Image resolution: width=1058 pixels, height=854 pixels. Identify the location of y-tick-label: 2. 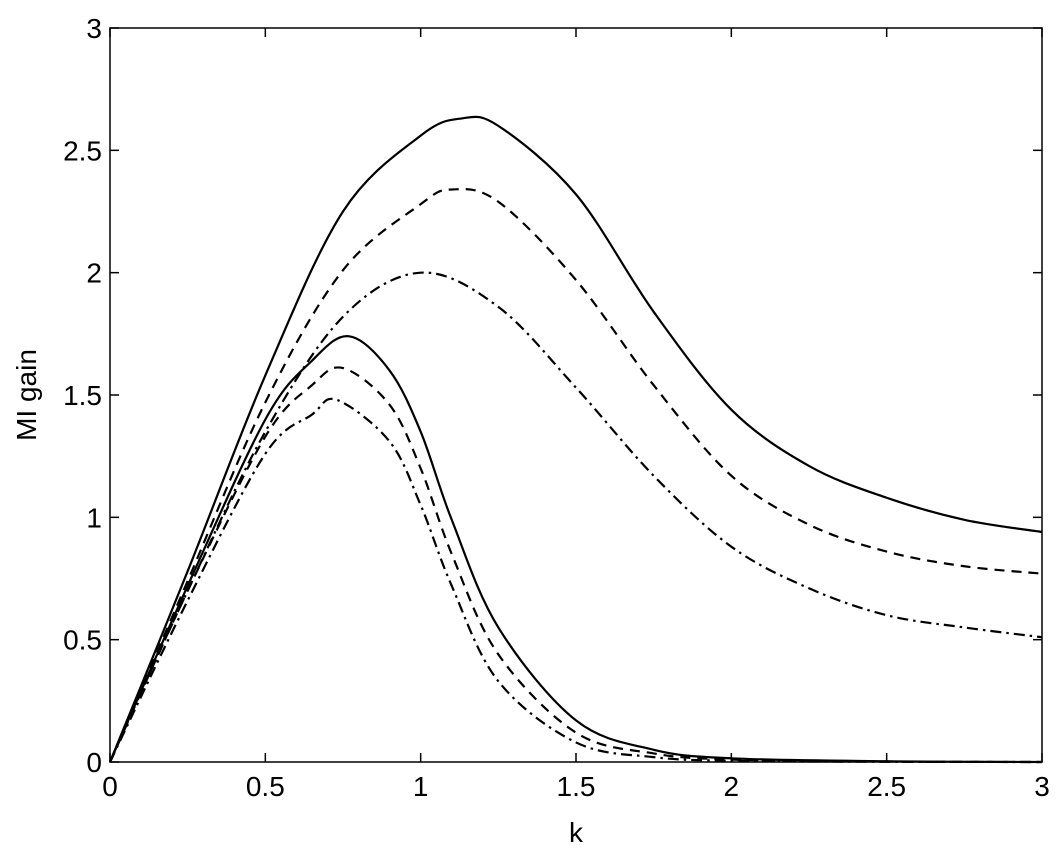
(94, 273).